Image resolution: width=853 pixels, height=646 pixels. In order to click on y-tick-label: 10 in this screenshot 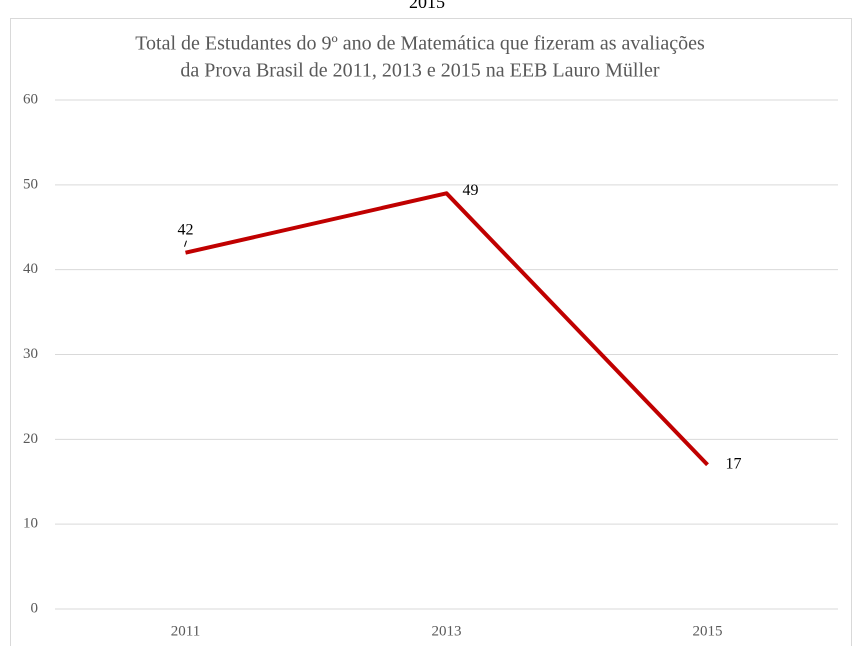, I will do `click(30, 524)`.